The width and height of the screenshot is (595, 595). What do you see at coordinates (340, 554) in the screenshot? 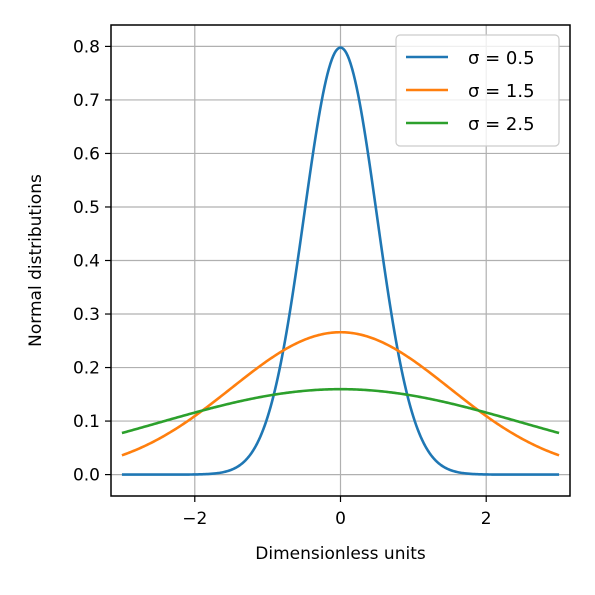
I see `x-axis-title: Dimensionless units` at bounding box center [340, 554].